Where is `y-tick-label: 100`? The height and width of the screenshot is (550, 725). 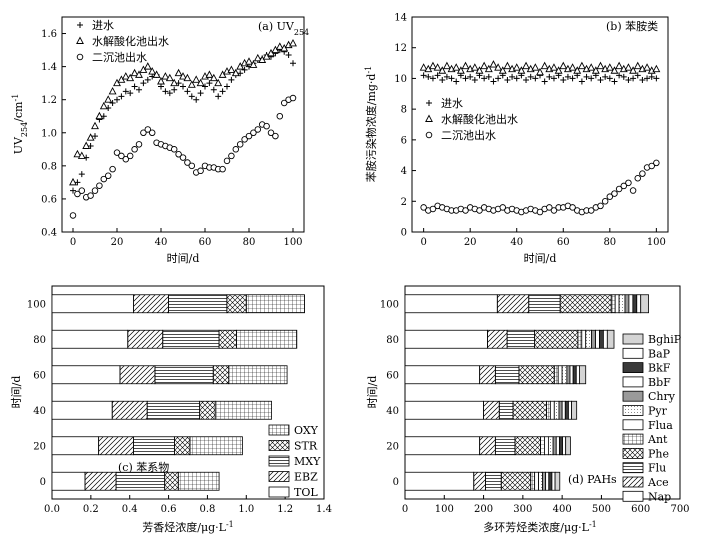
y-tick-label: 100 is located at coordinates (36, 304).